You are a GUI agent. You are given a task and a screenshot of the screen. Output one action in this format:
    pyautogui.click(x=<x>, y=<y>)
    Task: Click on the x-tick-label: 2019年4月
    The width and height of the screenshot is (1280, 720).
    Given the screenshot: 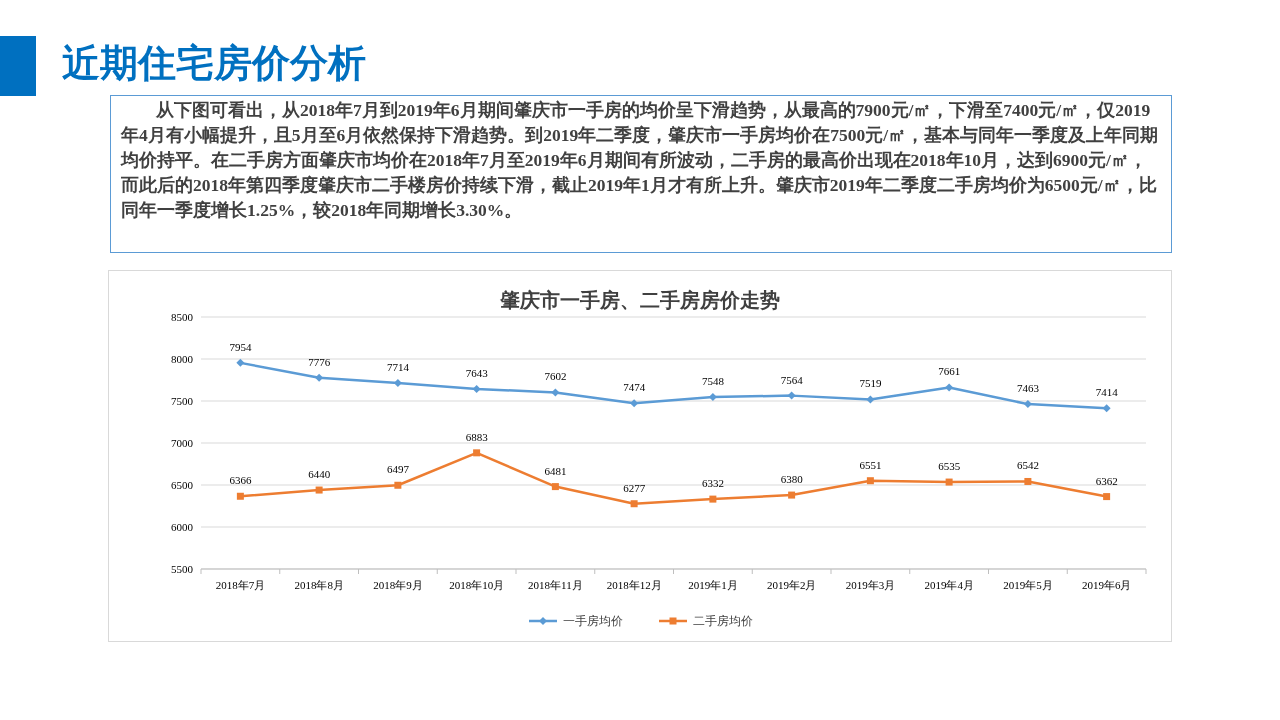 What is the action you would take?
    pyautogui.click(x=949, y=585)
    